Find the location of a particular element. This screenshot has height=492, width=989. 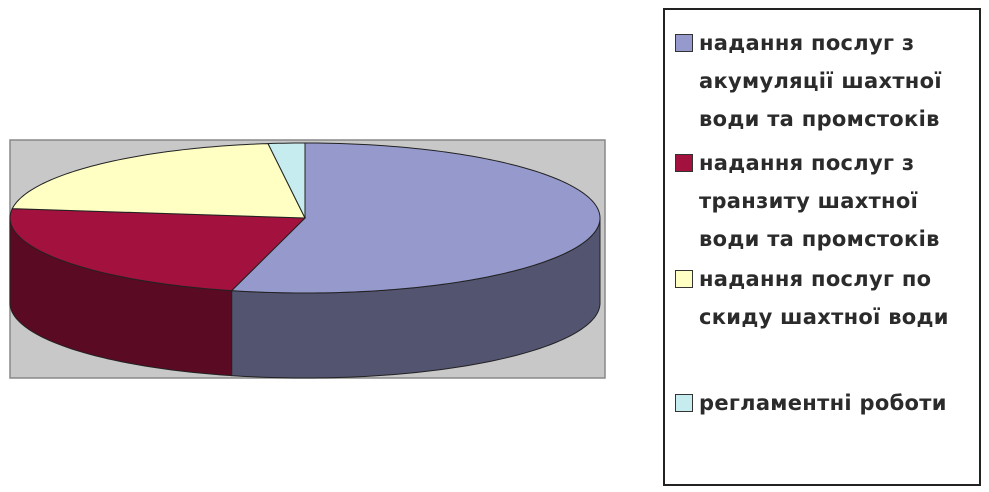

legend-label: надання послуг по скиду шахтної води is located at coordinates (824, 298).